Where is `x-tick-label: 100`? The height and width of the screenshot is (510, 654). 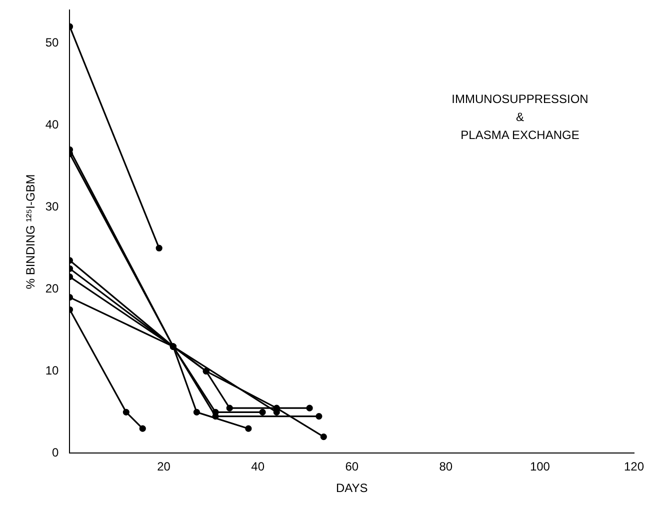 x-tick-label: 100 is located at coordinates (540, 467).